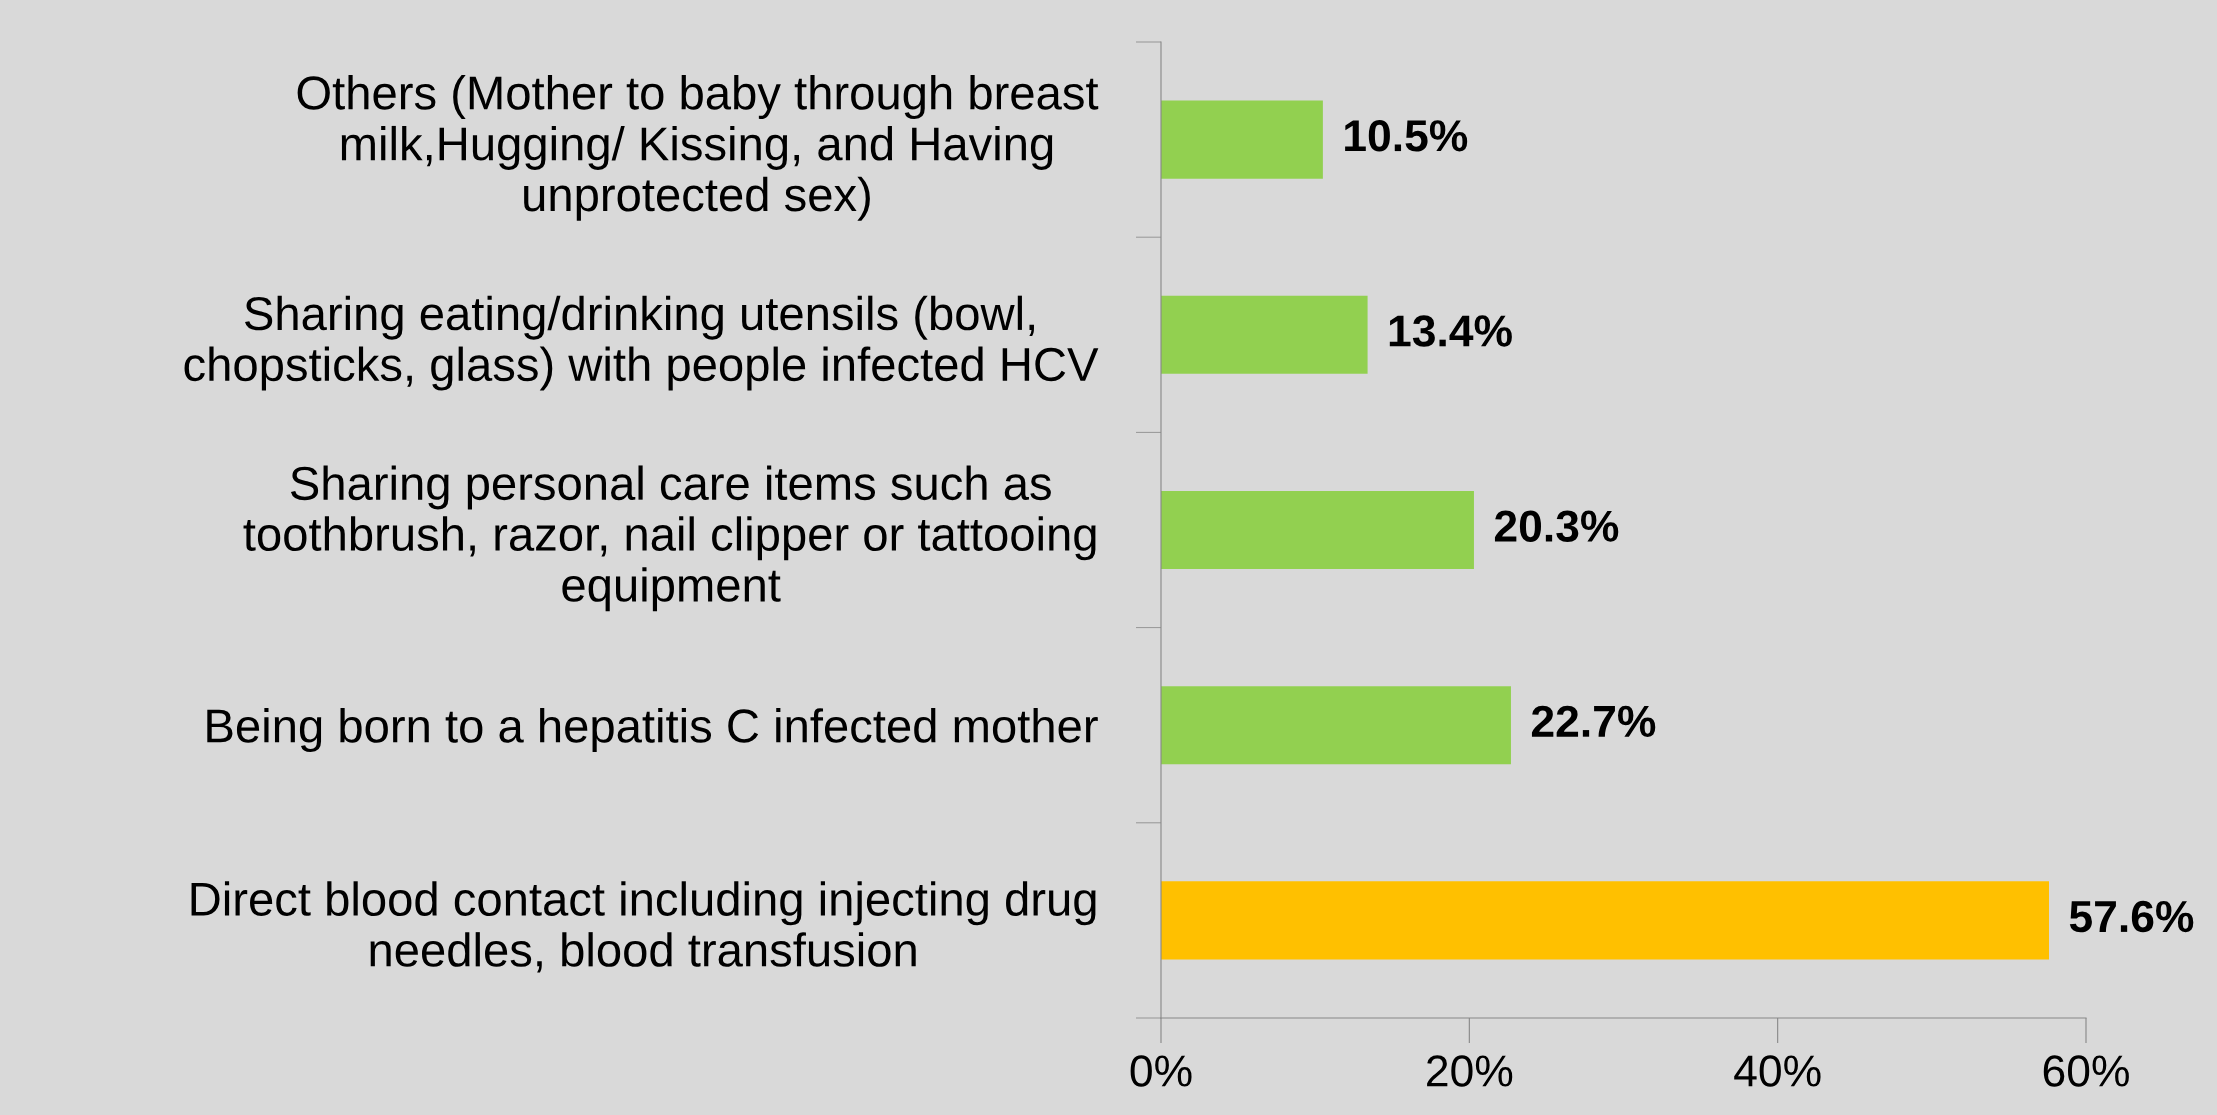 Image resolution: width=2217 pixels, height=1115 pixels. Describe the element at coordinates (1556, 526) in the screenshot. I see `data-label: 20.3%` at that location.